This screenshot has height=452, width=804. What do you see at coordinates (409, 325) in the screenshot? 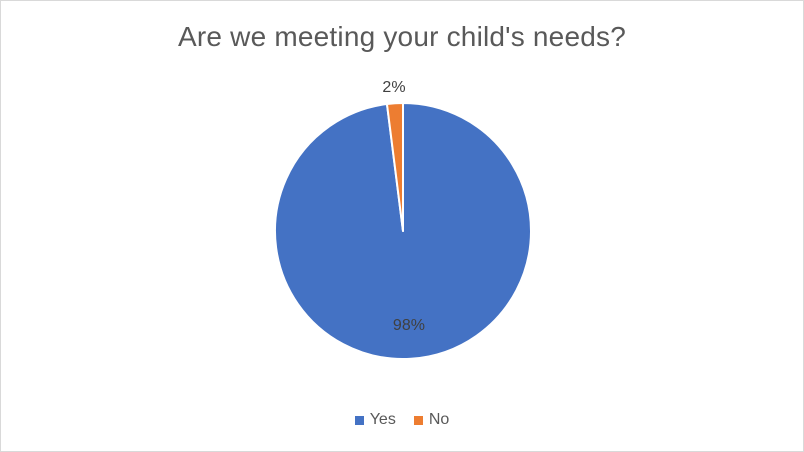
I see `data-label-yes: 98%` at bounding box center [409, 325].